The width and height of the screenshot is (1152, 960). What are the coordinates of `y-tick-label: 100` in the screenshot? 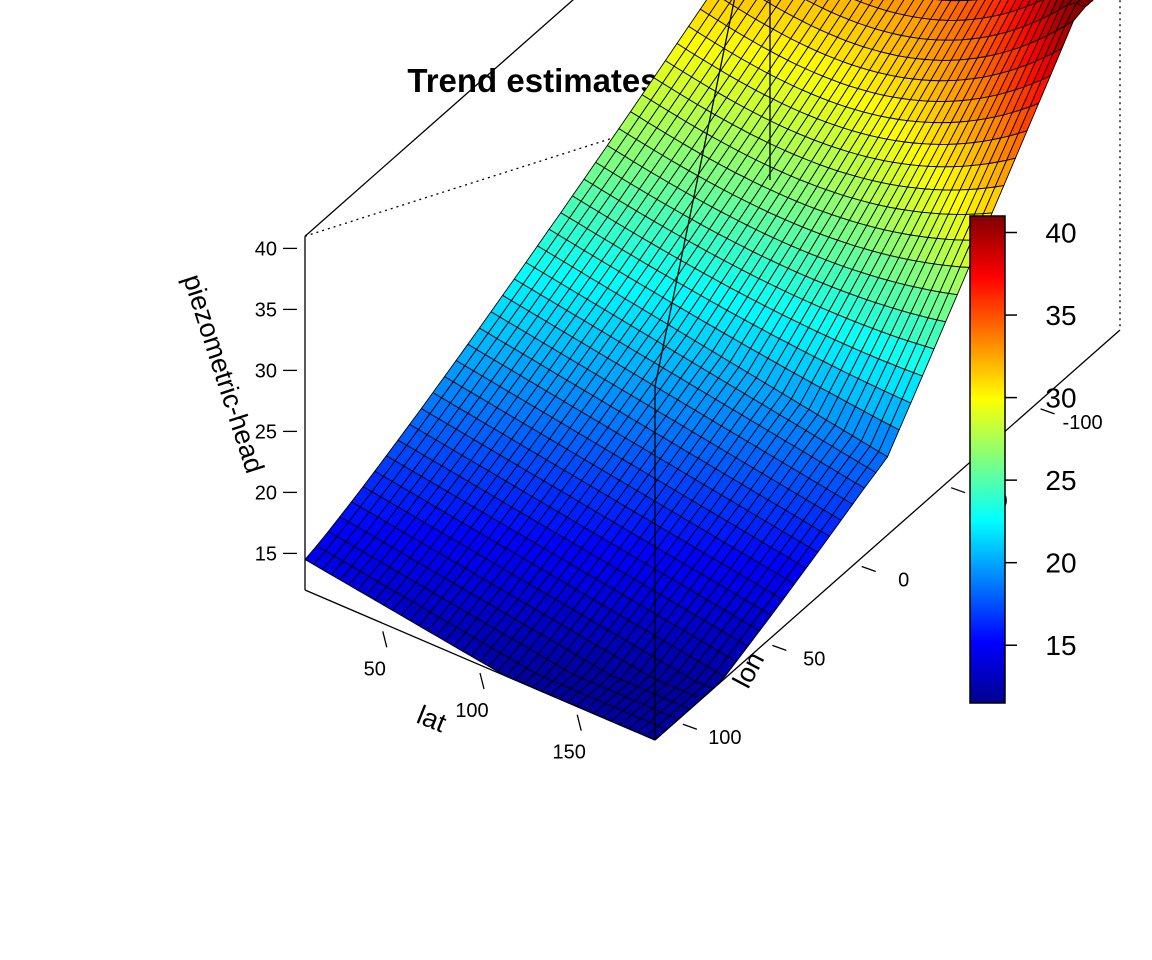 It's located at (724, 738).